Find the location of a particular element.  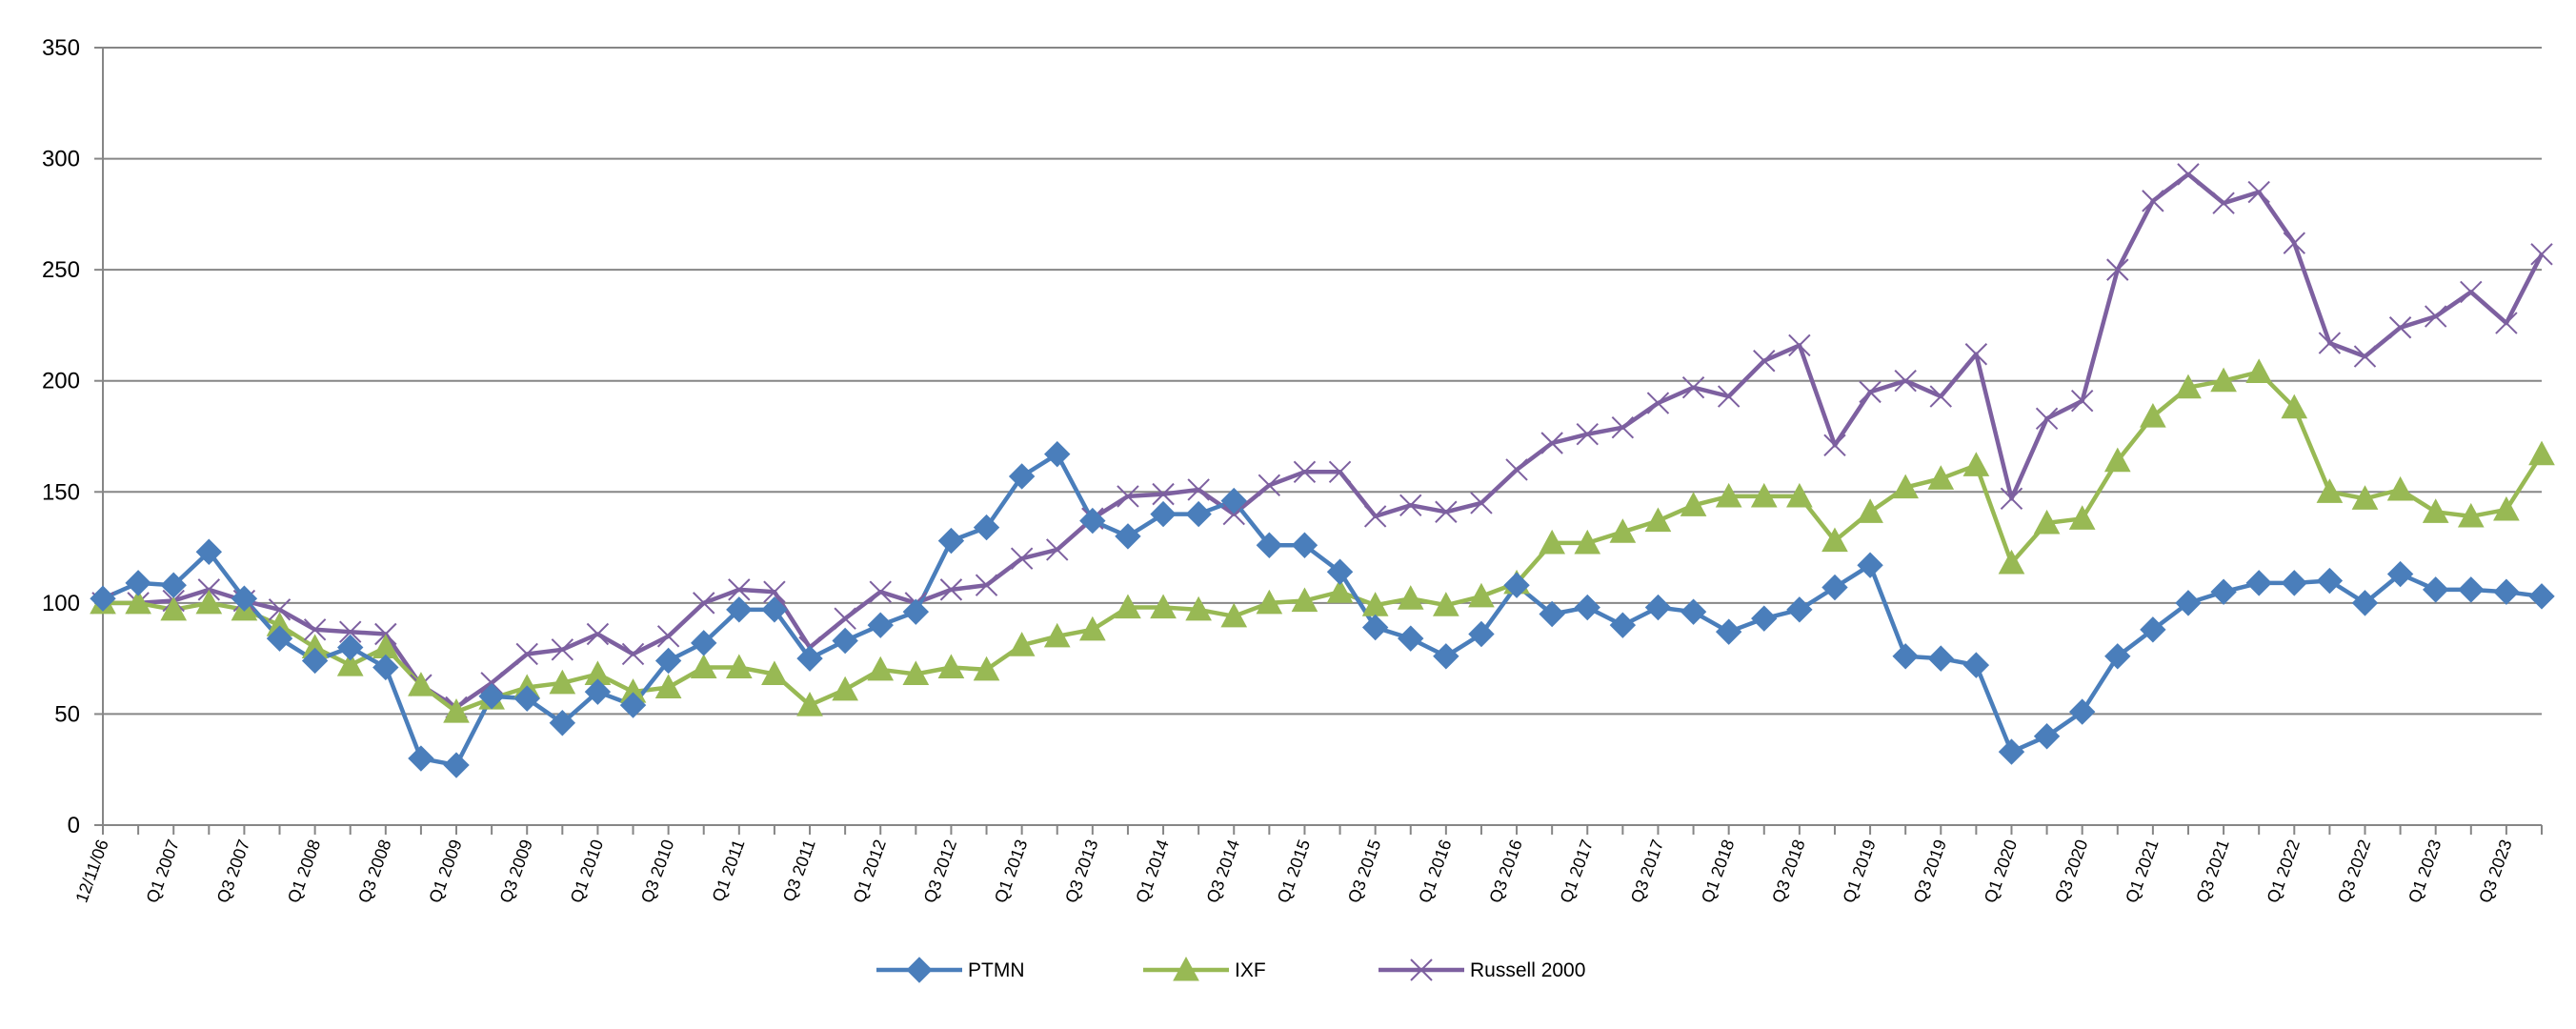

x-tick-label: Q3 2019 is located at coordinates (1930, 871).